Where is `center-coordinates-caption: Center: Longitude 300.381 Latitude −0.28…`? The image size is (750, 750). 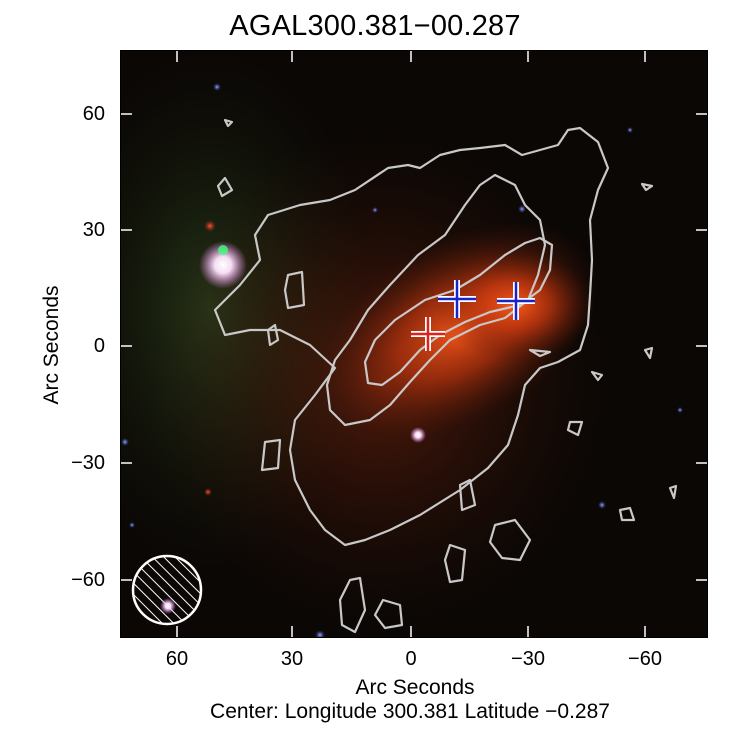 center-coordinates-caption: Center: Longitude 300.381 Latitude −0.28… is located at coordinates (410, 711).